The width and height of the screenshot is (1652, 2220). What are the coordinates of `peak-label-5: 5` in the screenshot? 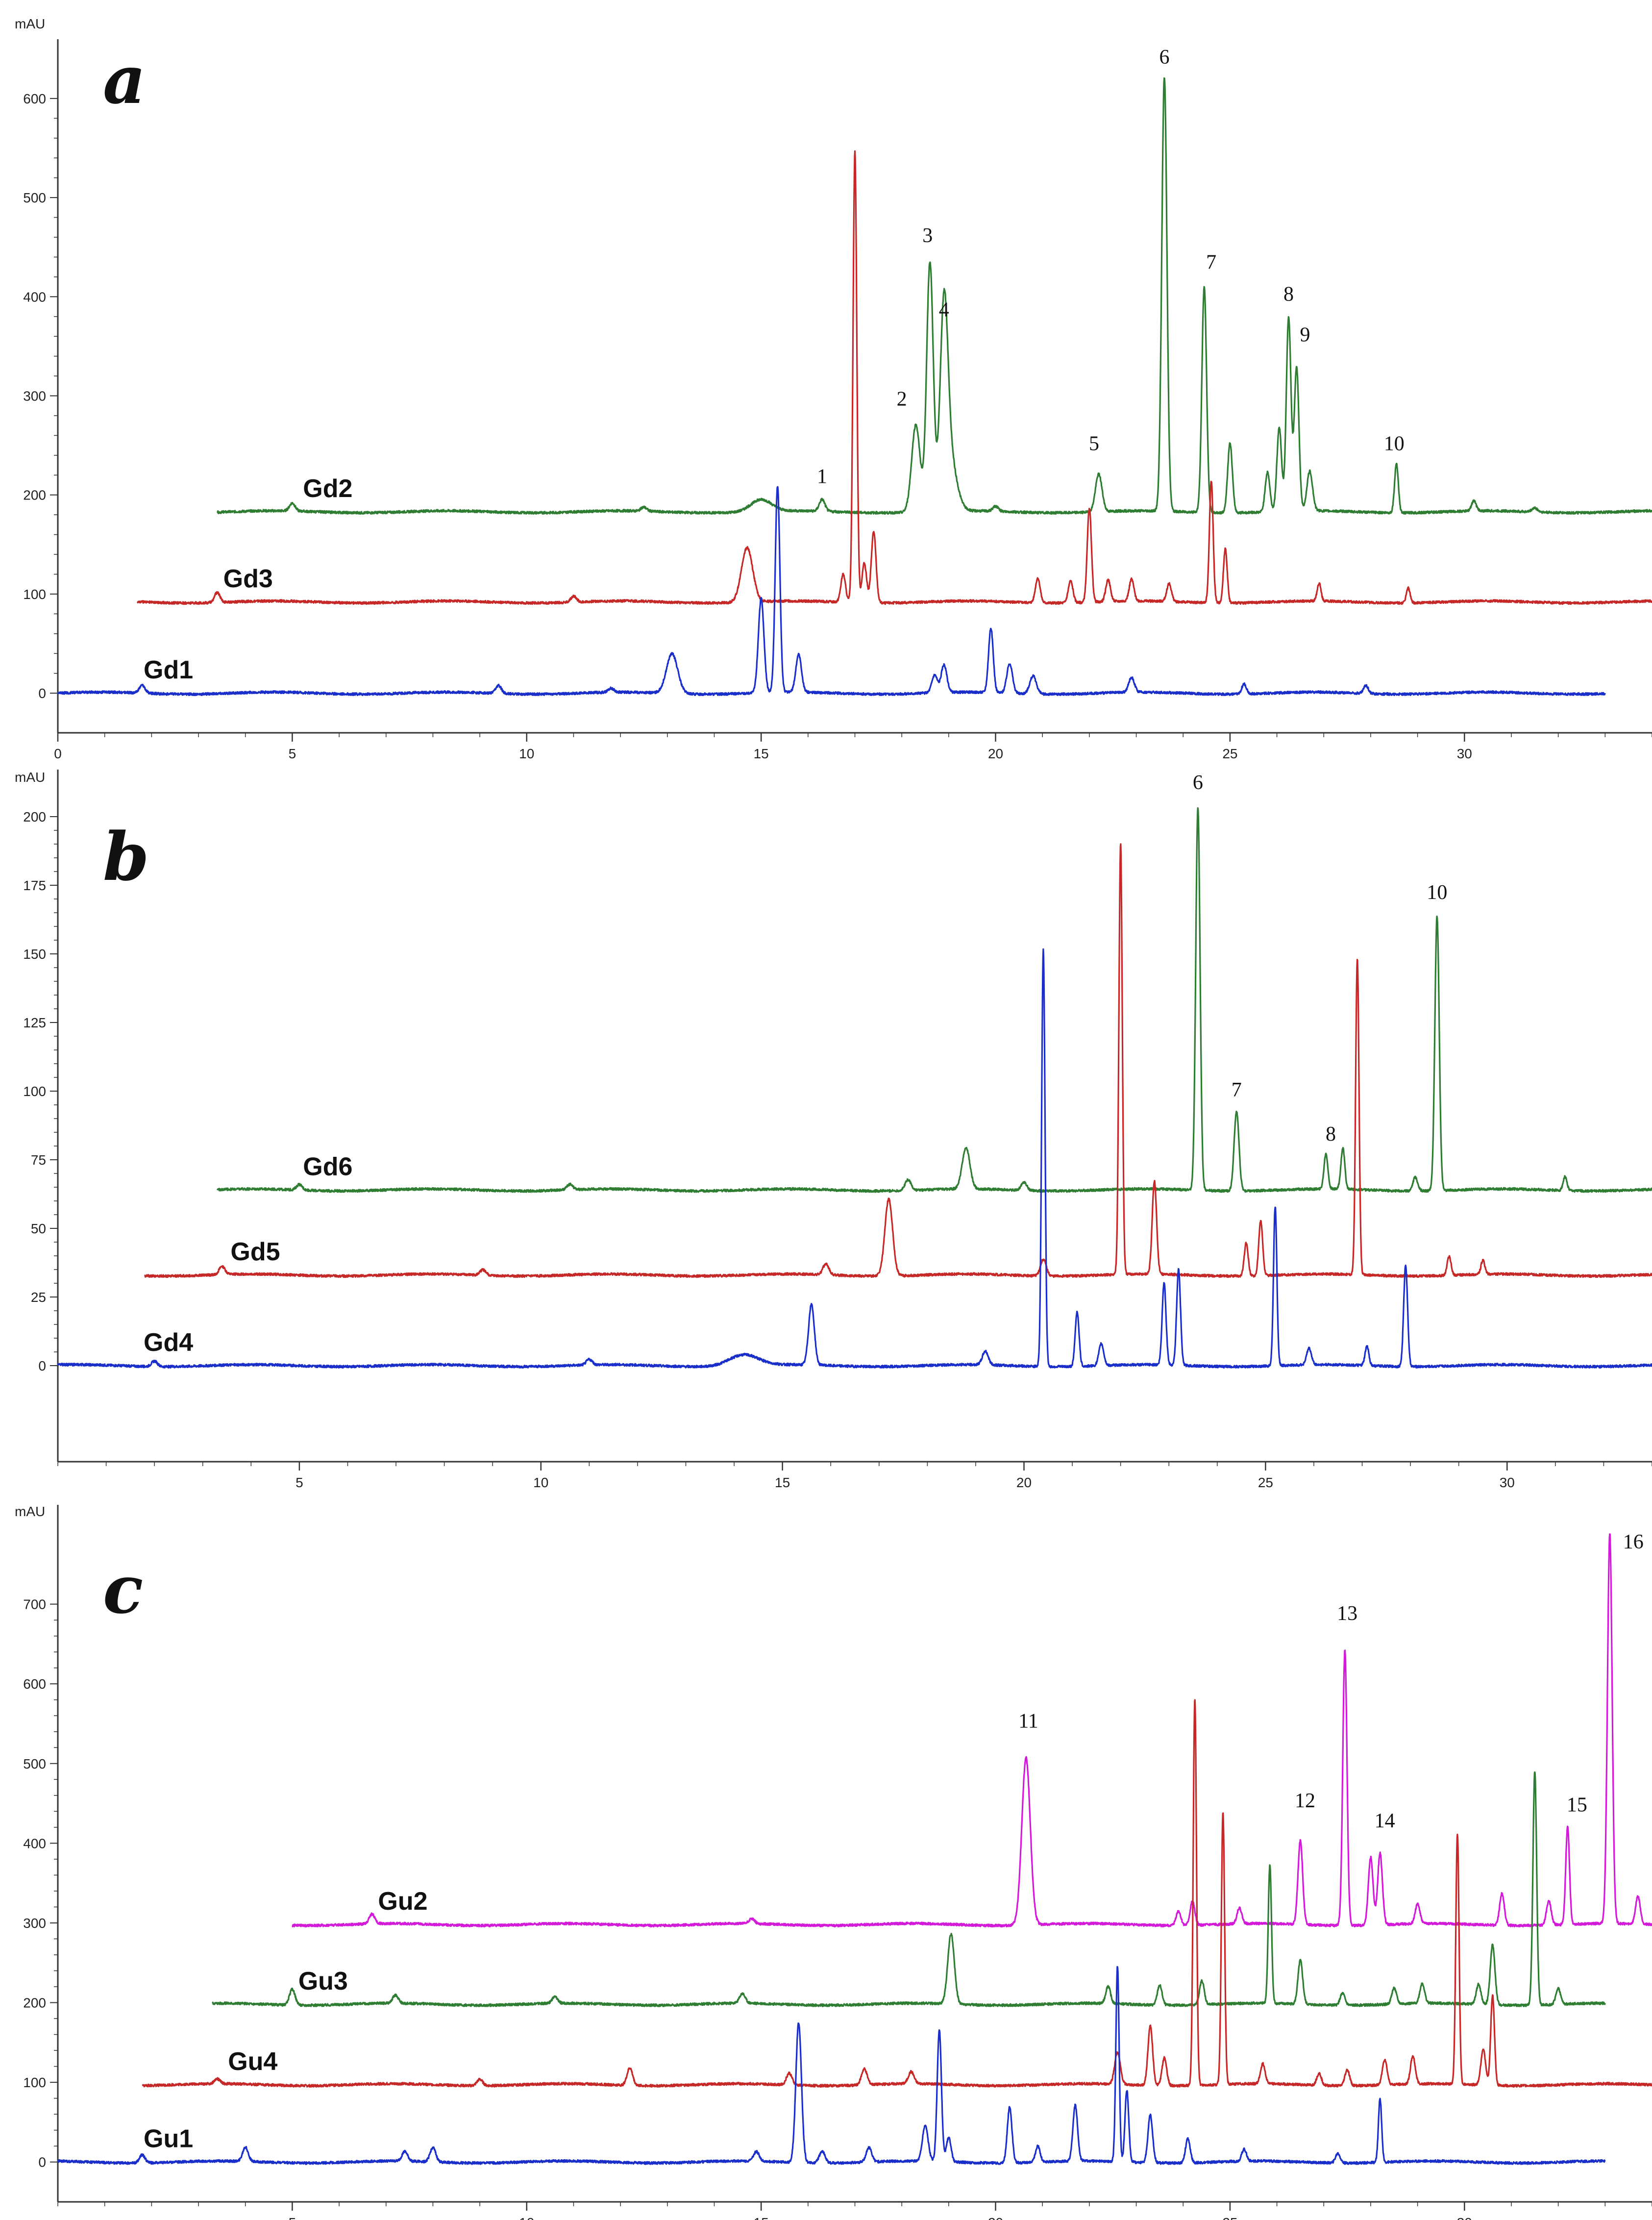 It's located at (1094, 444).